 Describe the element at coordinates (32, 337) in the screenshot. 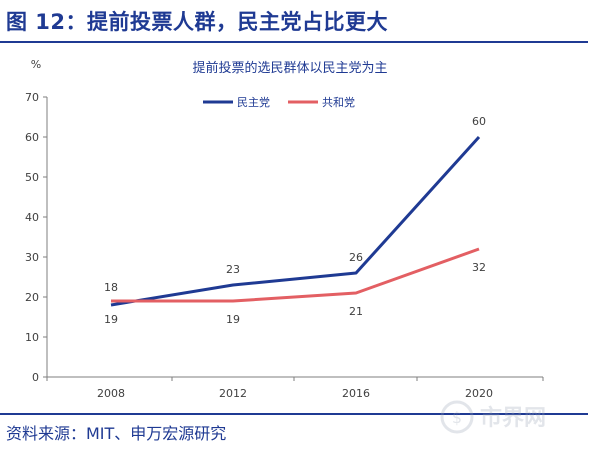

I see `y-tick-label: 10` at that location.